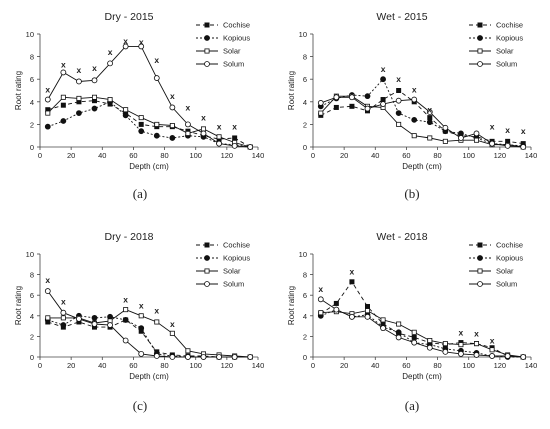 The width and height of the screenshot is (550, 429). What do you see at coordinates (233, 284) in the screenshot?
I see `legend-label: Solum` at bounding box center [233, 284].